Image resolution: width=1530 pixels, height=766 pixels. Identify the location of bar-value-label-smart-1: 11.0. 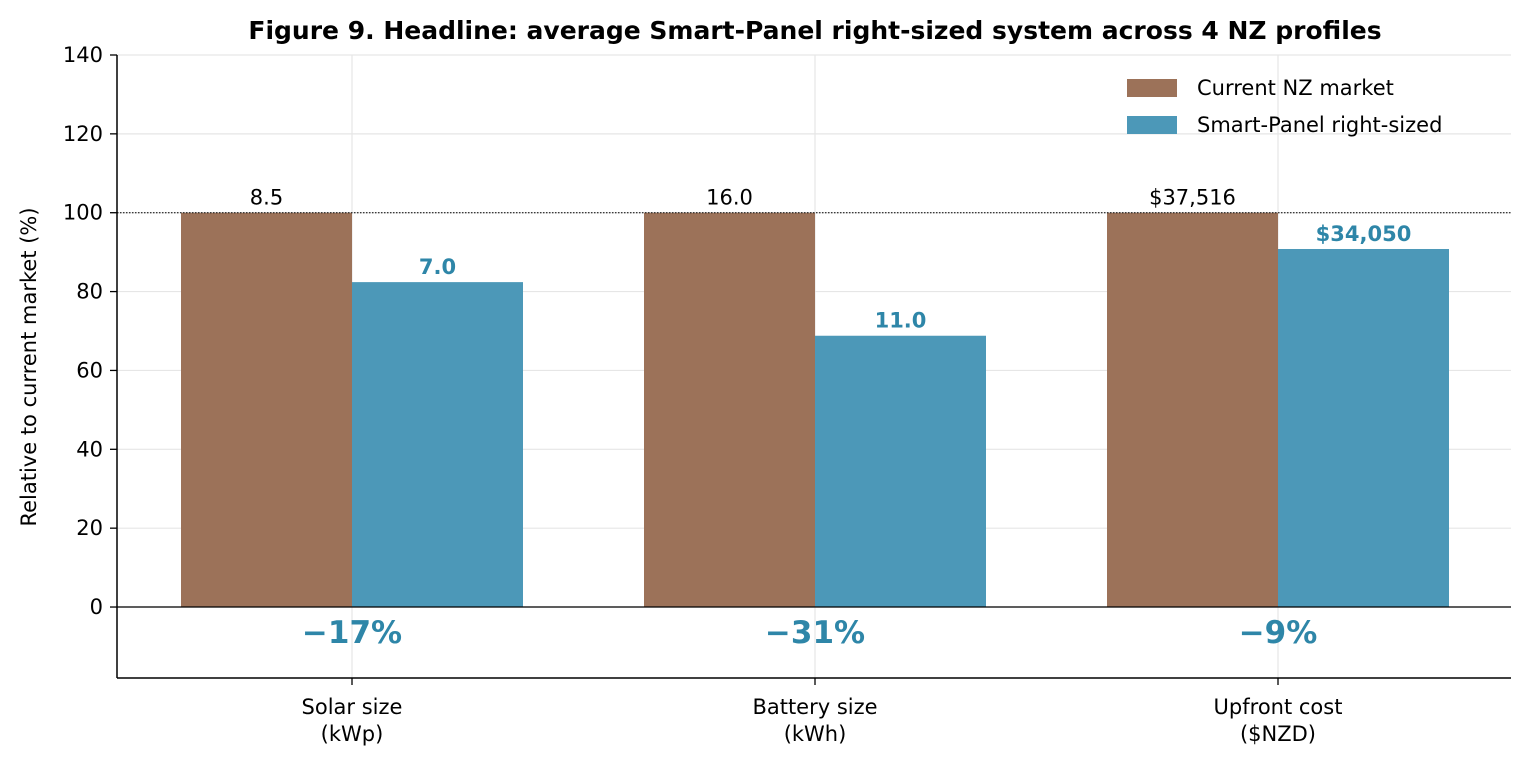
(901, 321).